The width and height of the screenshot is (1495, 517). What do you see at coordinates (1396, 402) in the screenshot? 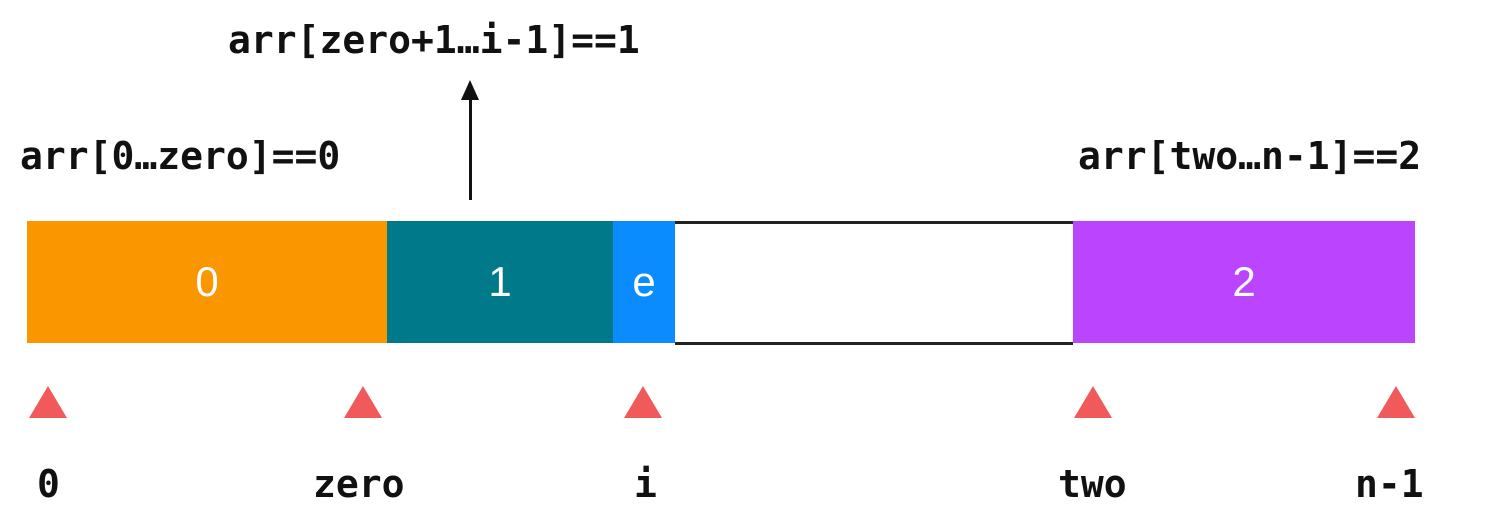
I see `marker-end-triangle-icon` at bounding box center [1396, 402].